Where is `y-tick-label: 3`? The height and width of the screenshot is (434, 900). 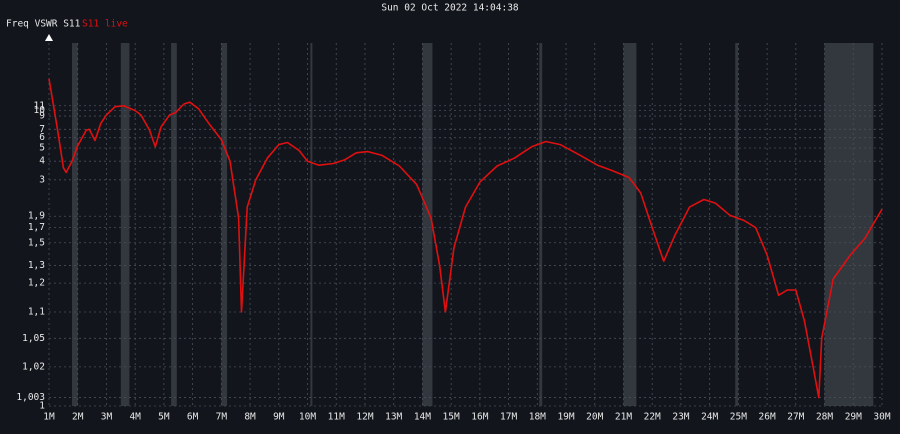
y-tick-label: 3 is located at coordinates (42, 179).